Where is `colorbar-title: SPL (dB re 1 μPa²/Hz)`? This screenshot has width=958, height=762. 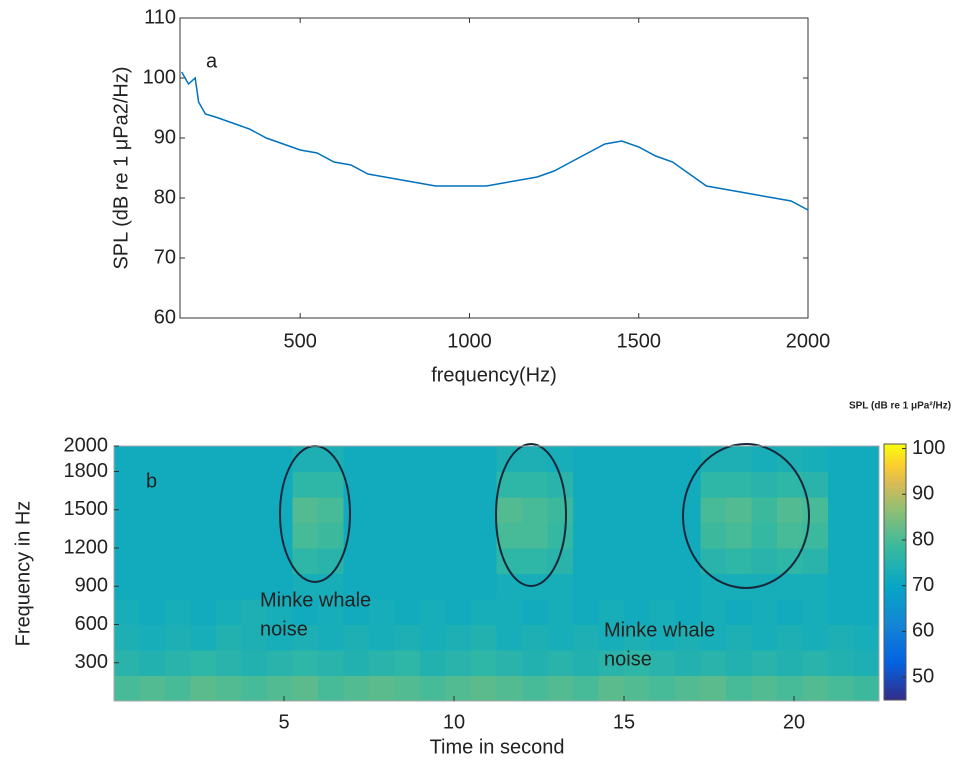
colorbar-title: SPL (dB re 1 μPa²/Hz) is located at coordinates (900, 406).